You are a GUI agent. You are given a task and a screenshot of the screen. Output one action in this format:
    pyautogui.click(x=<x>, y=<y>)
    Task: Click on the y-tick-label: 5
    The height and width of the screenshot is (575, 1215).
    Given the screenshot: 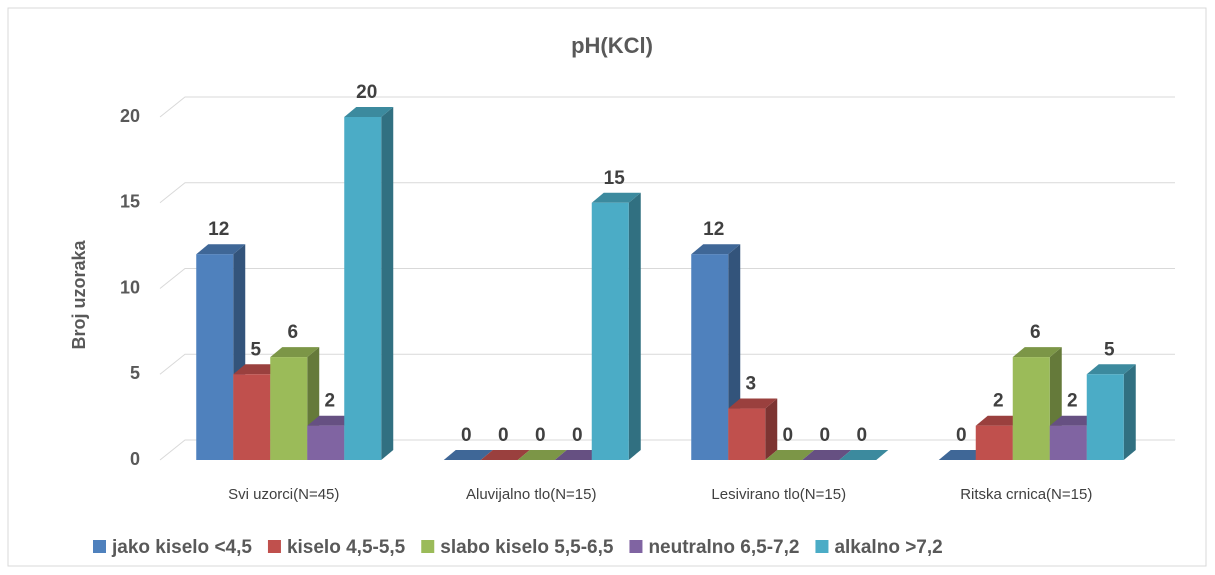 What is the action you would take?
    pyautogui.click(x=135, y=373)
    